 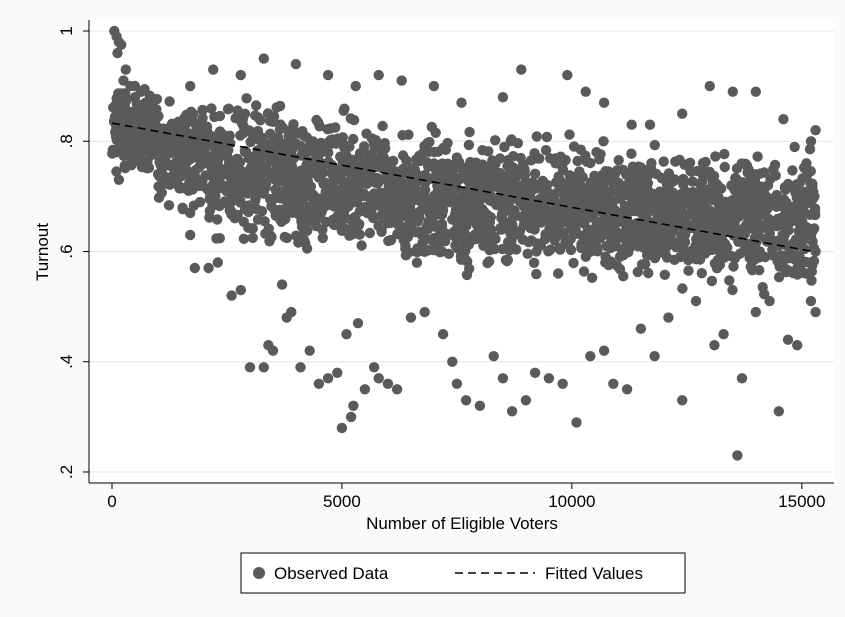 I want to click on x-tick-label-1: 5000, so click(x=342, y=501).